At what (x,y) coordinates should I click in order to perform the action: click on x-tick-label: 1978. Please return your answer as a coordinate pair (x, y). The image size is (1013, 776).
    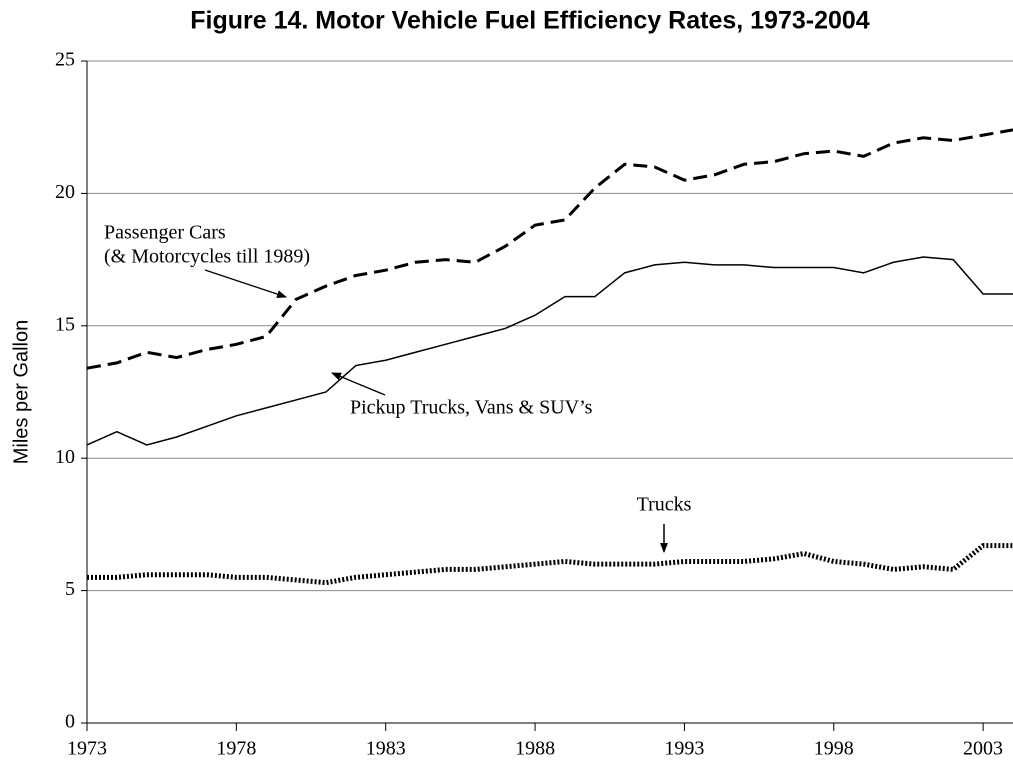
    Looking at the image, I should click on (236, 749).